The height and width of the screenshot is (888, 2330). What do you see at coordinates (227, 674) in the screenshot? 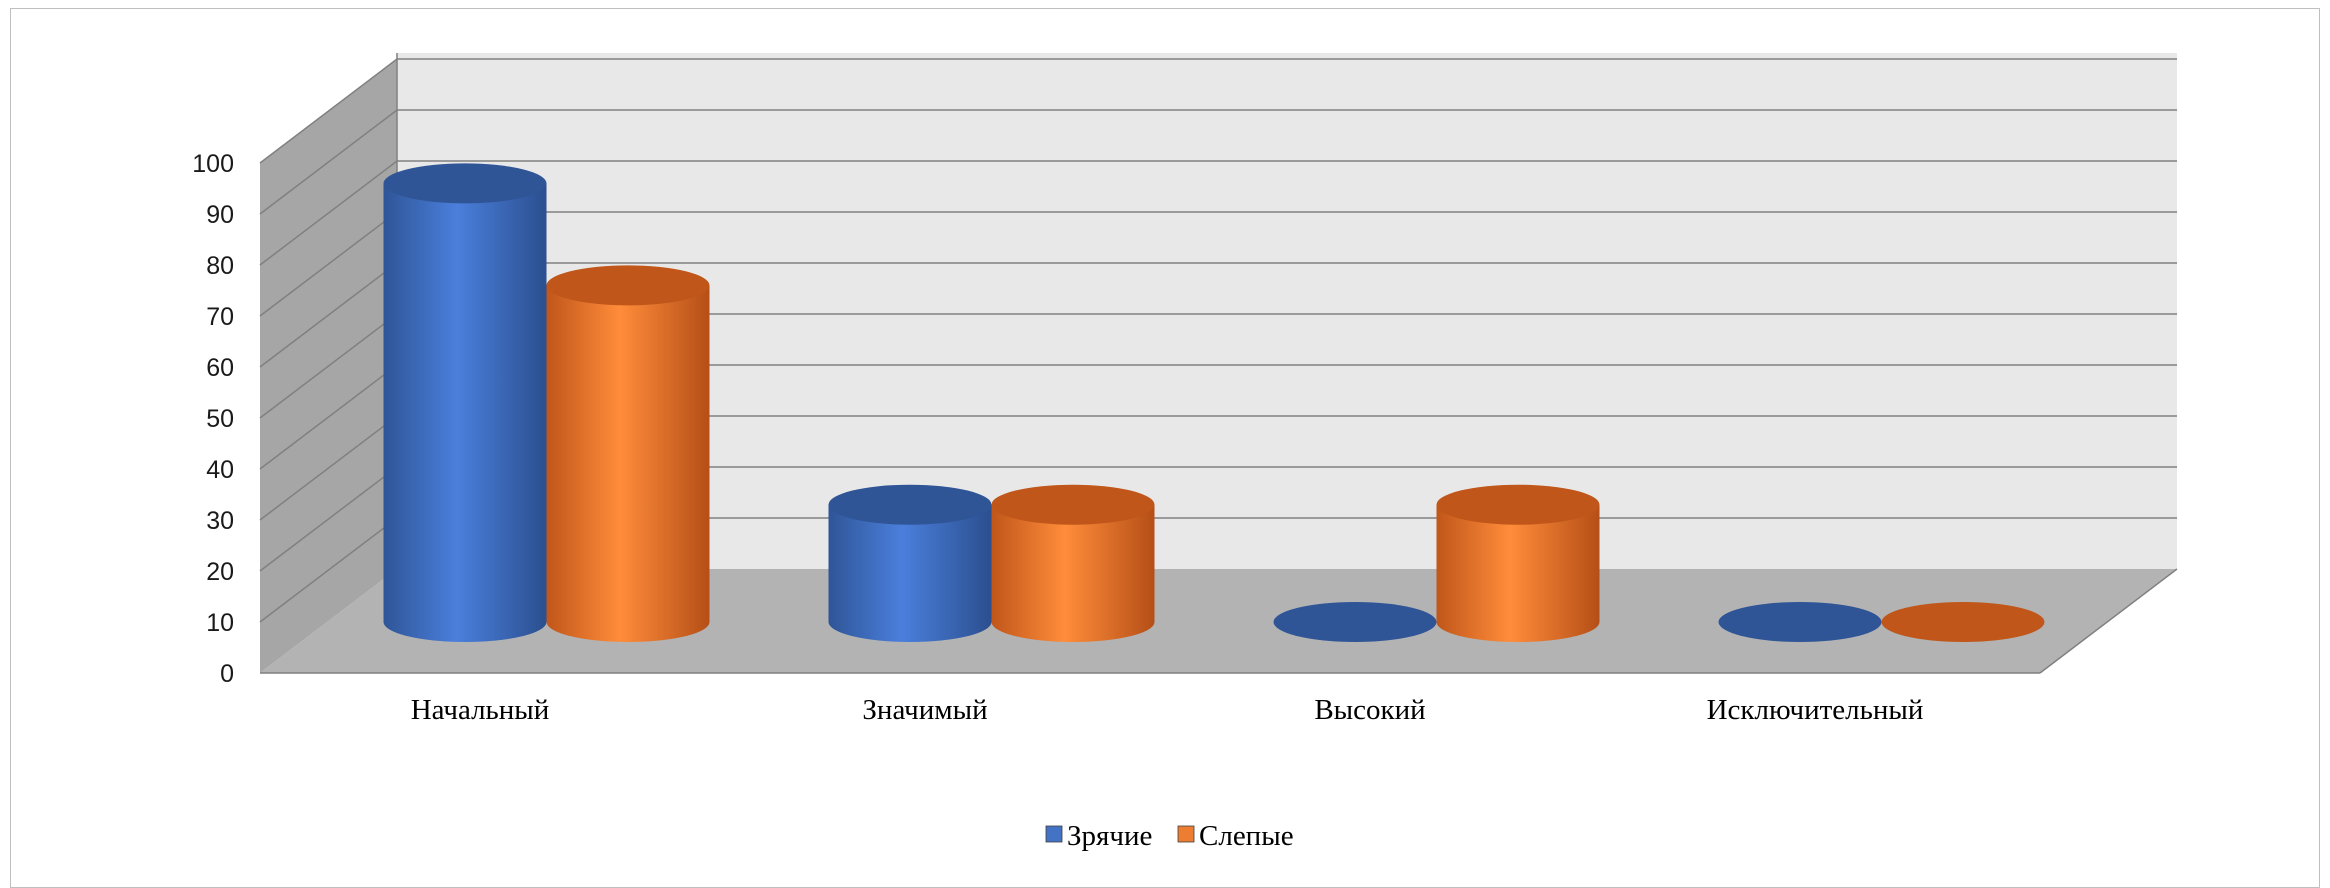
I see `y-tick-label: 0` at bounding box center [227, 674].